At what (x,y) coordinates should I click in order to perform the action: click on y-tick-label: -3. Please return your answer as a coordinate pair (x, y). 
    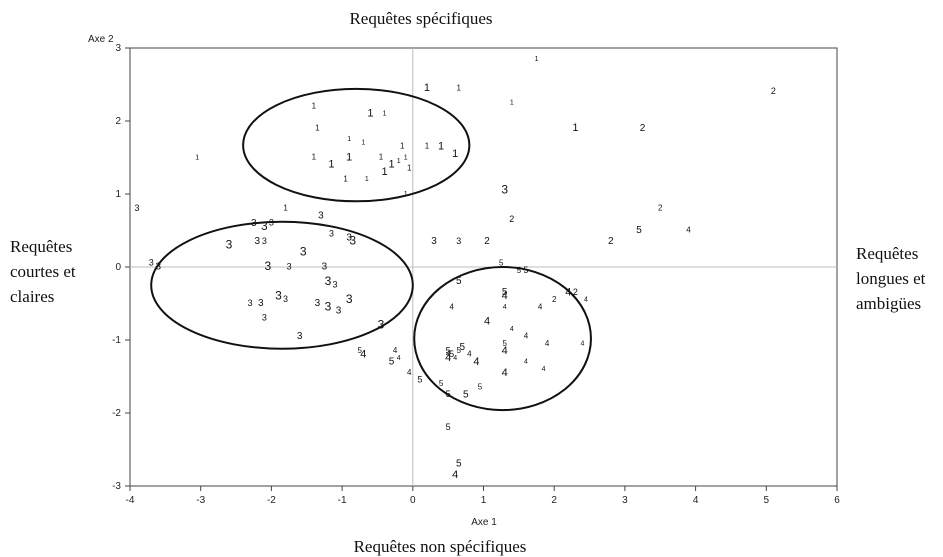
    Looking at the image, I should click on (116, 486).